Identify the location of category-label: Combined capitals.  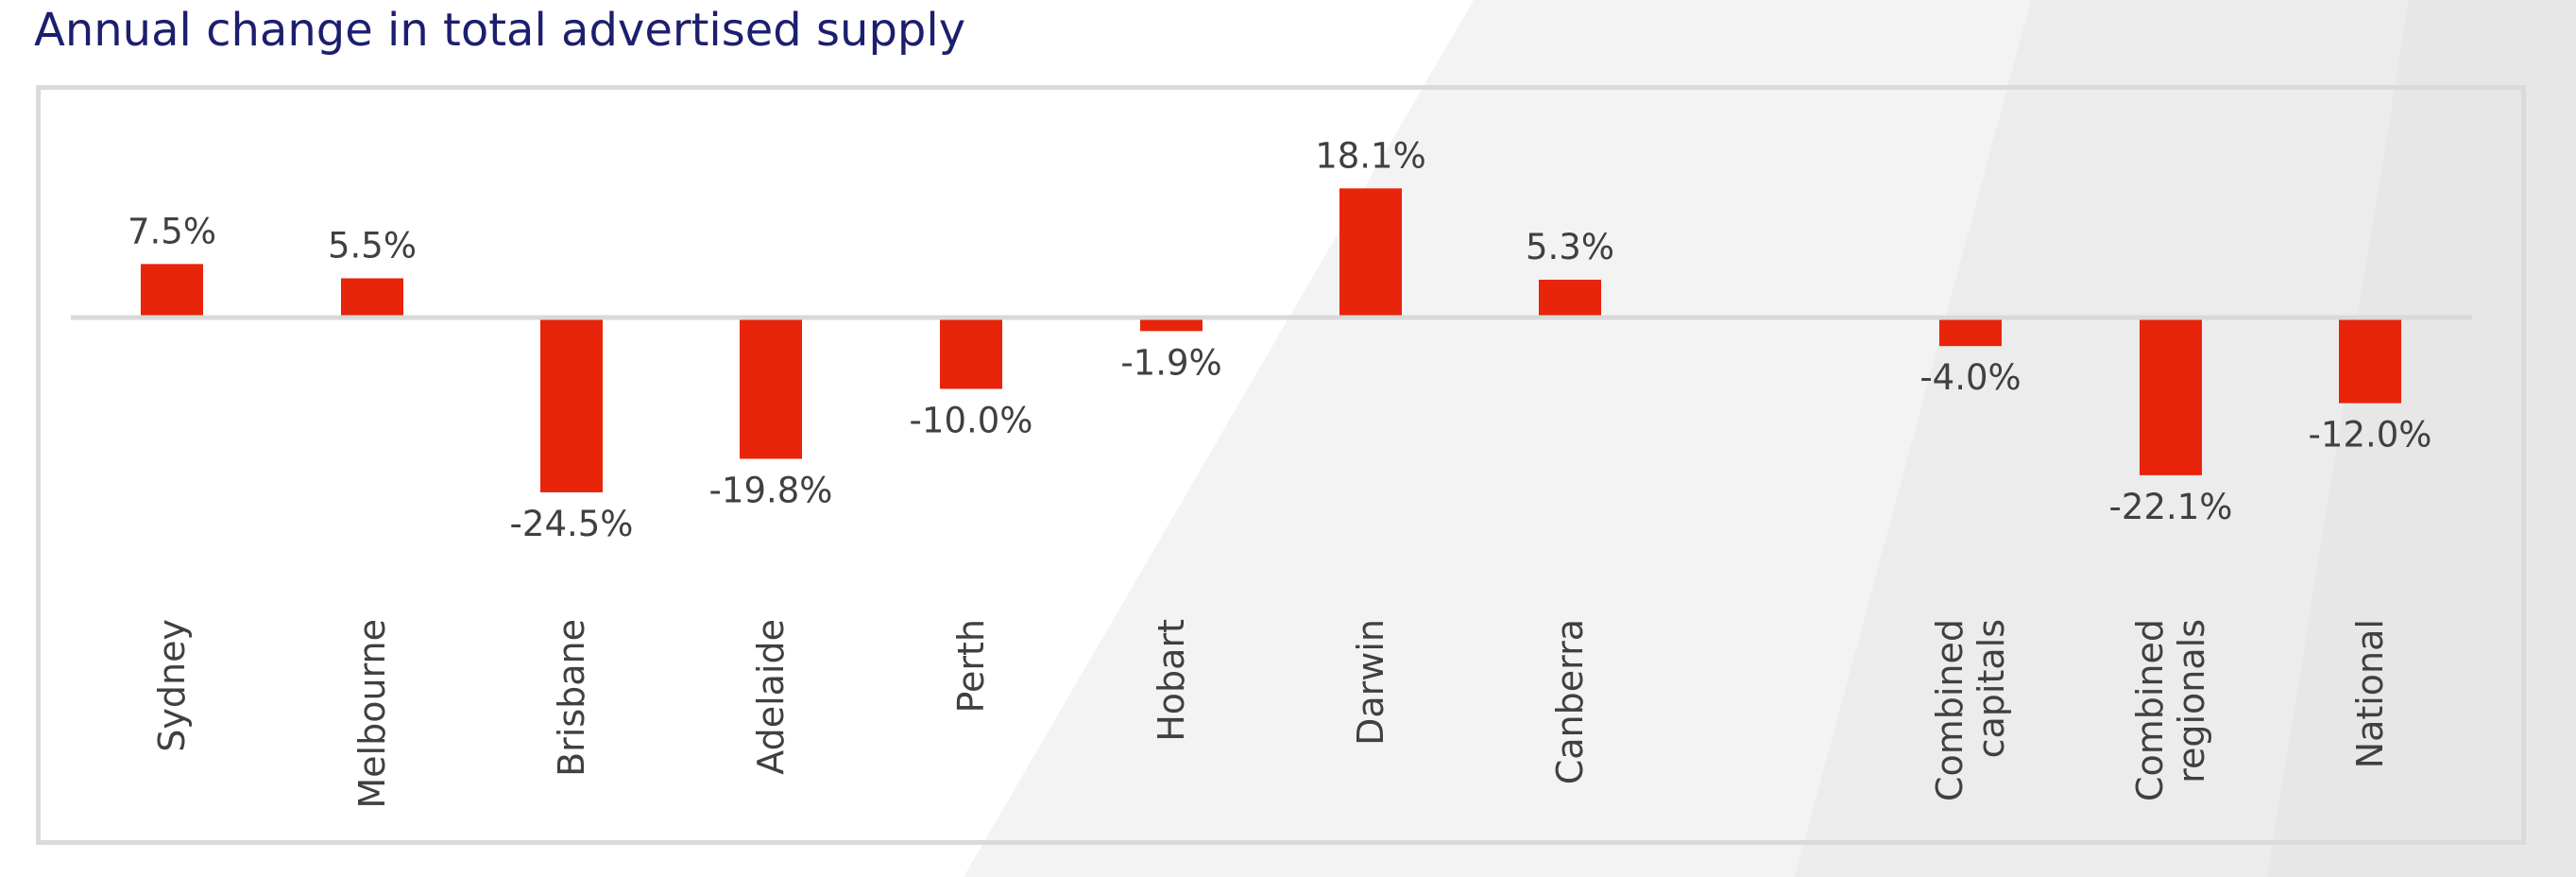
(1971, 710).